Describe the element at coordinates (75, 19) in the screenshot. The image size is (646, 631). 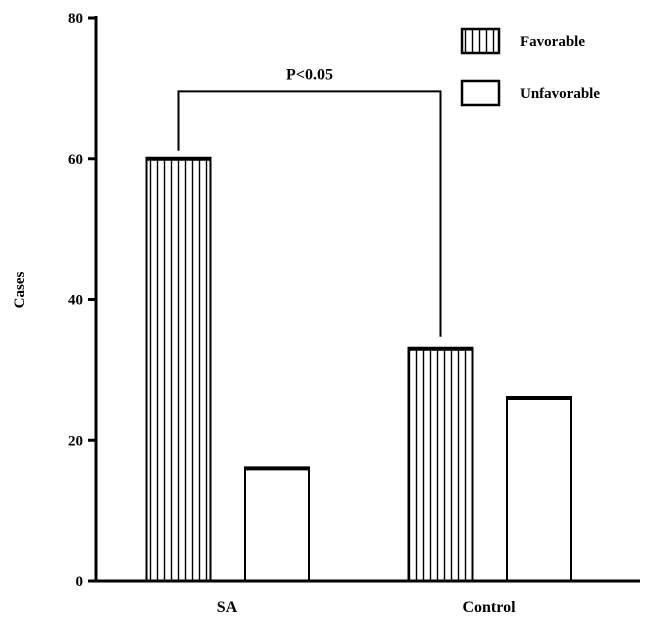
I see `y-tick-label: 80` at that location.